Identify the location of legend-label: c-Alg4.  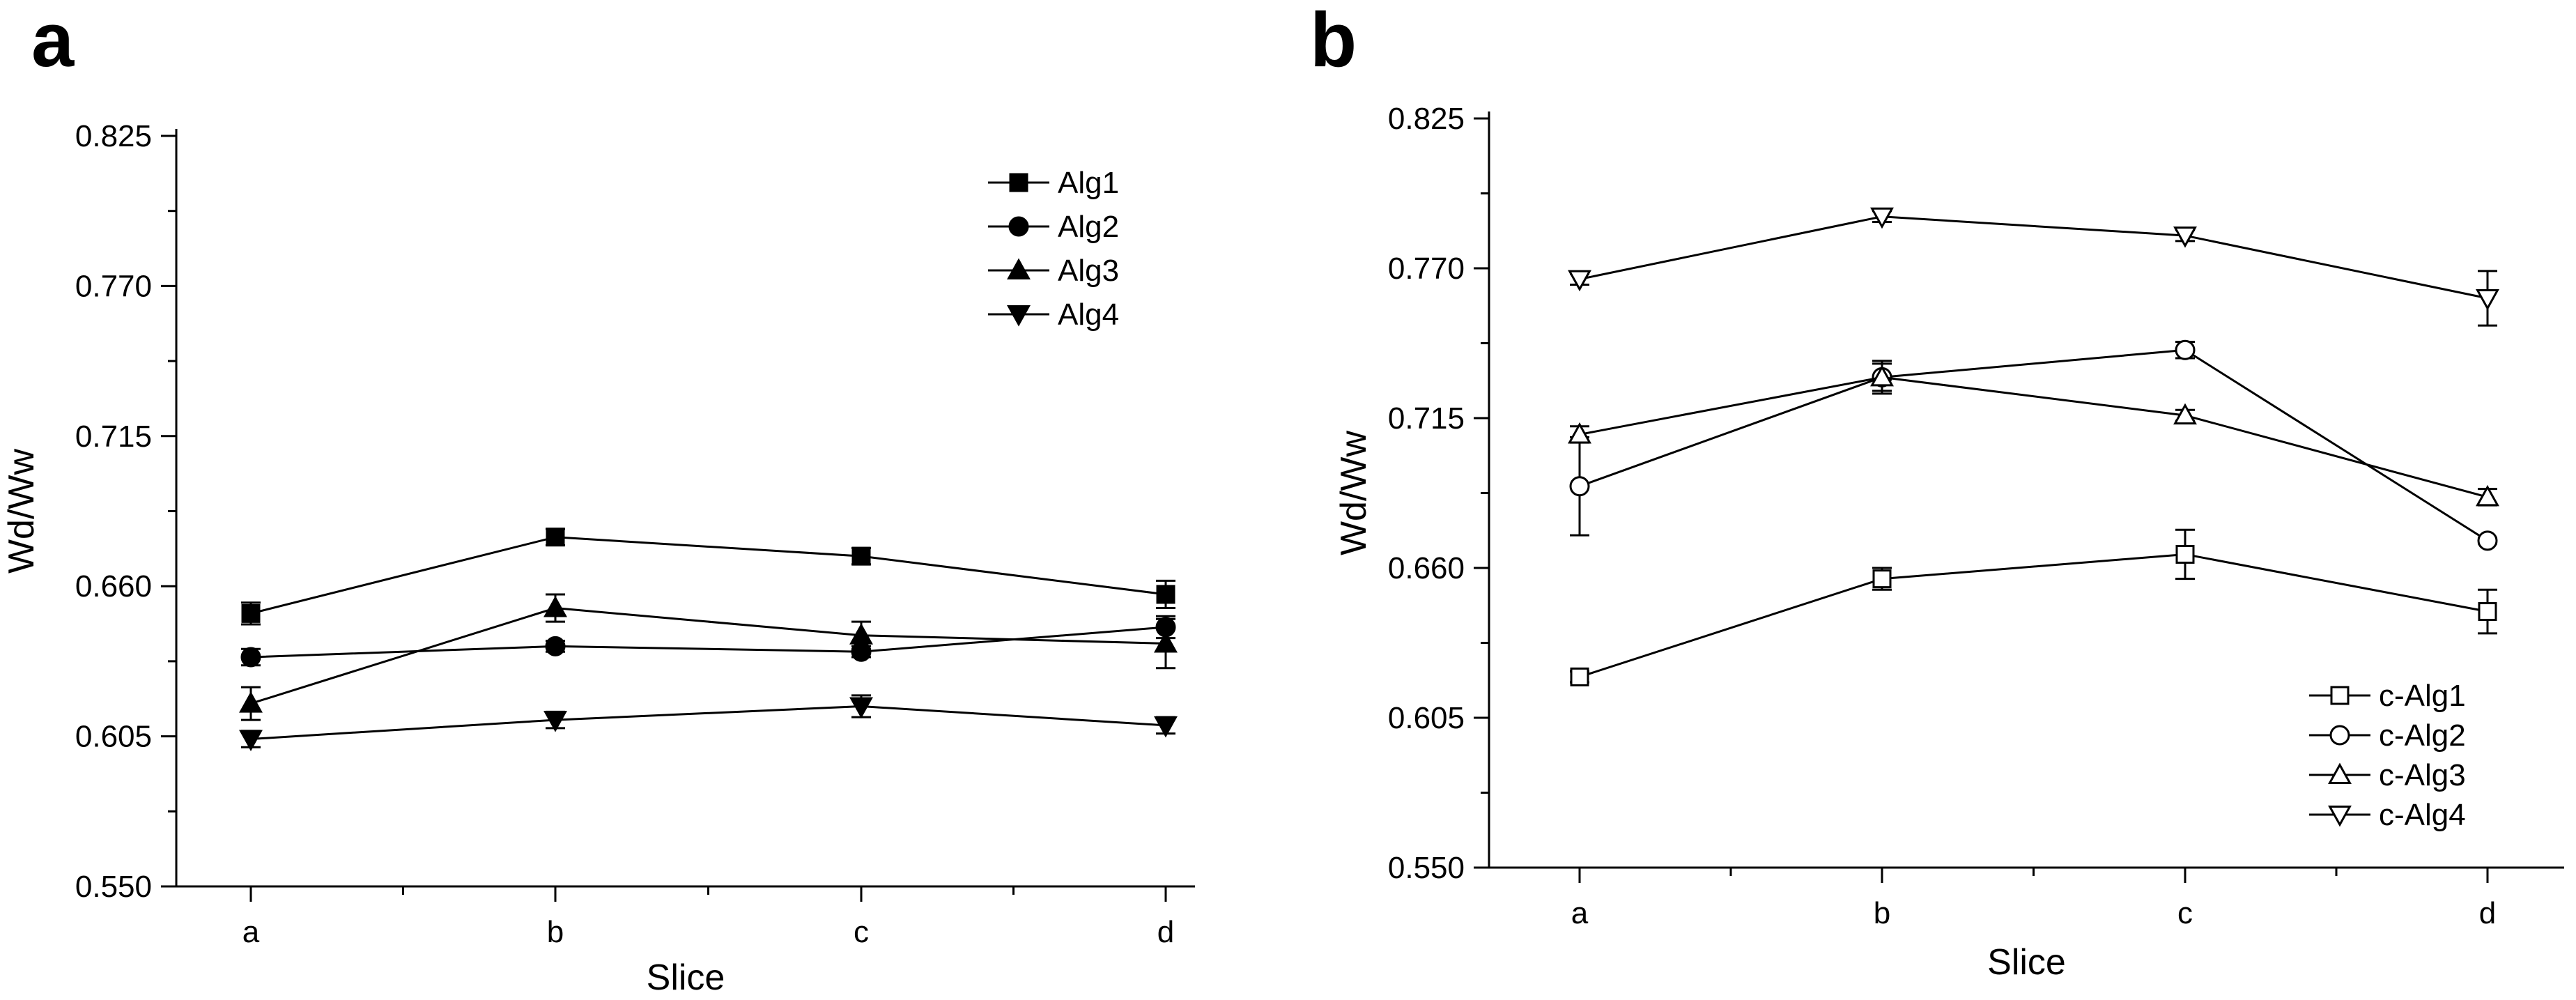
(2422, 815).